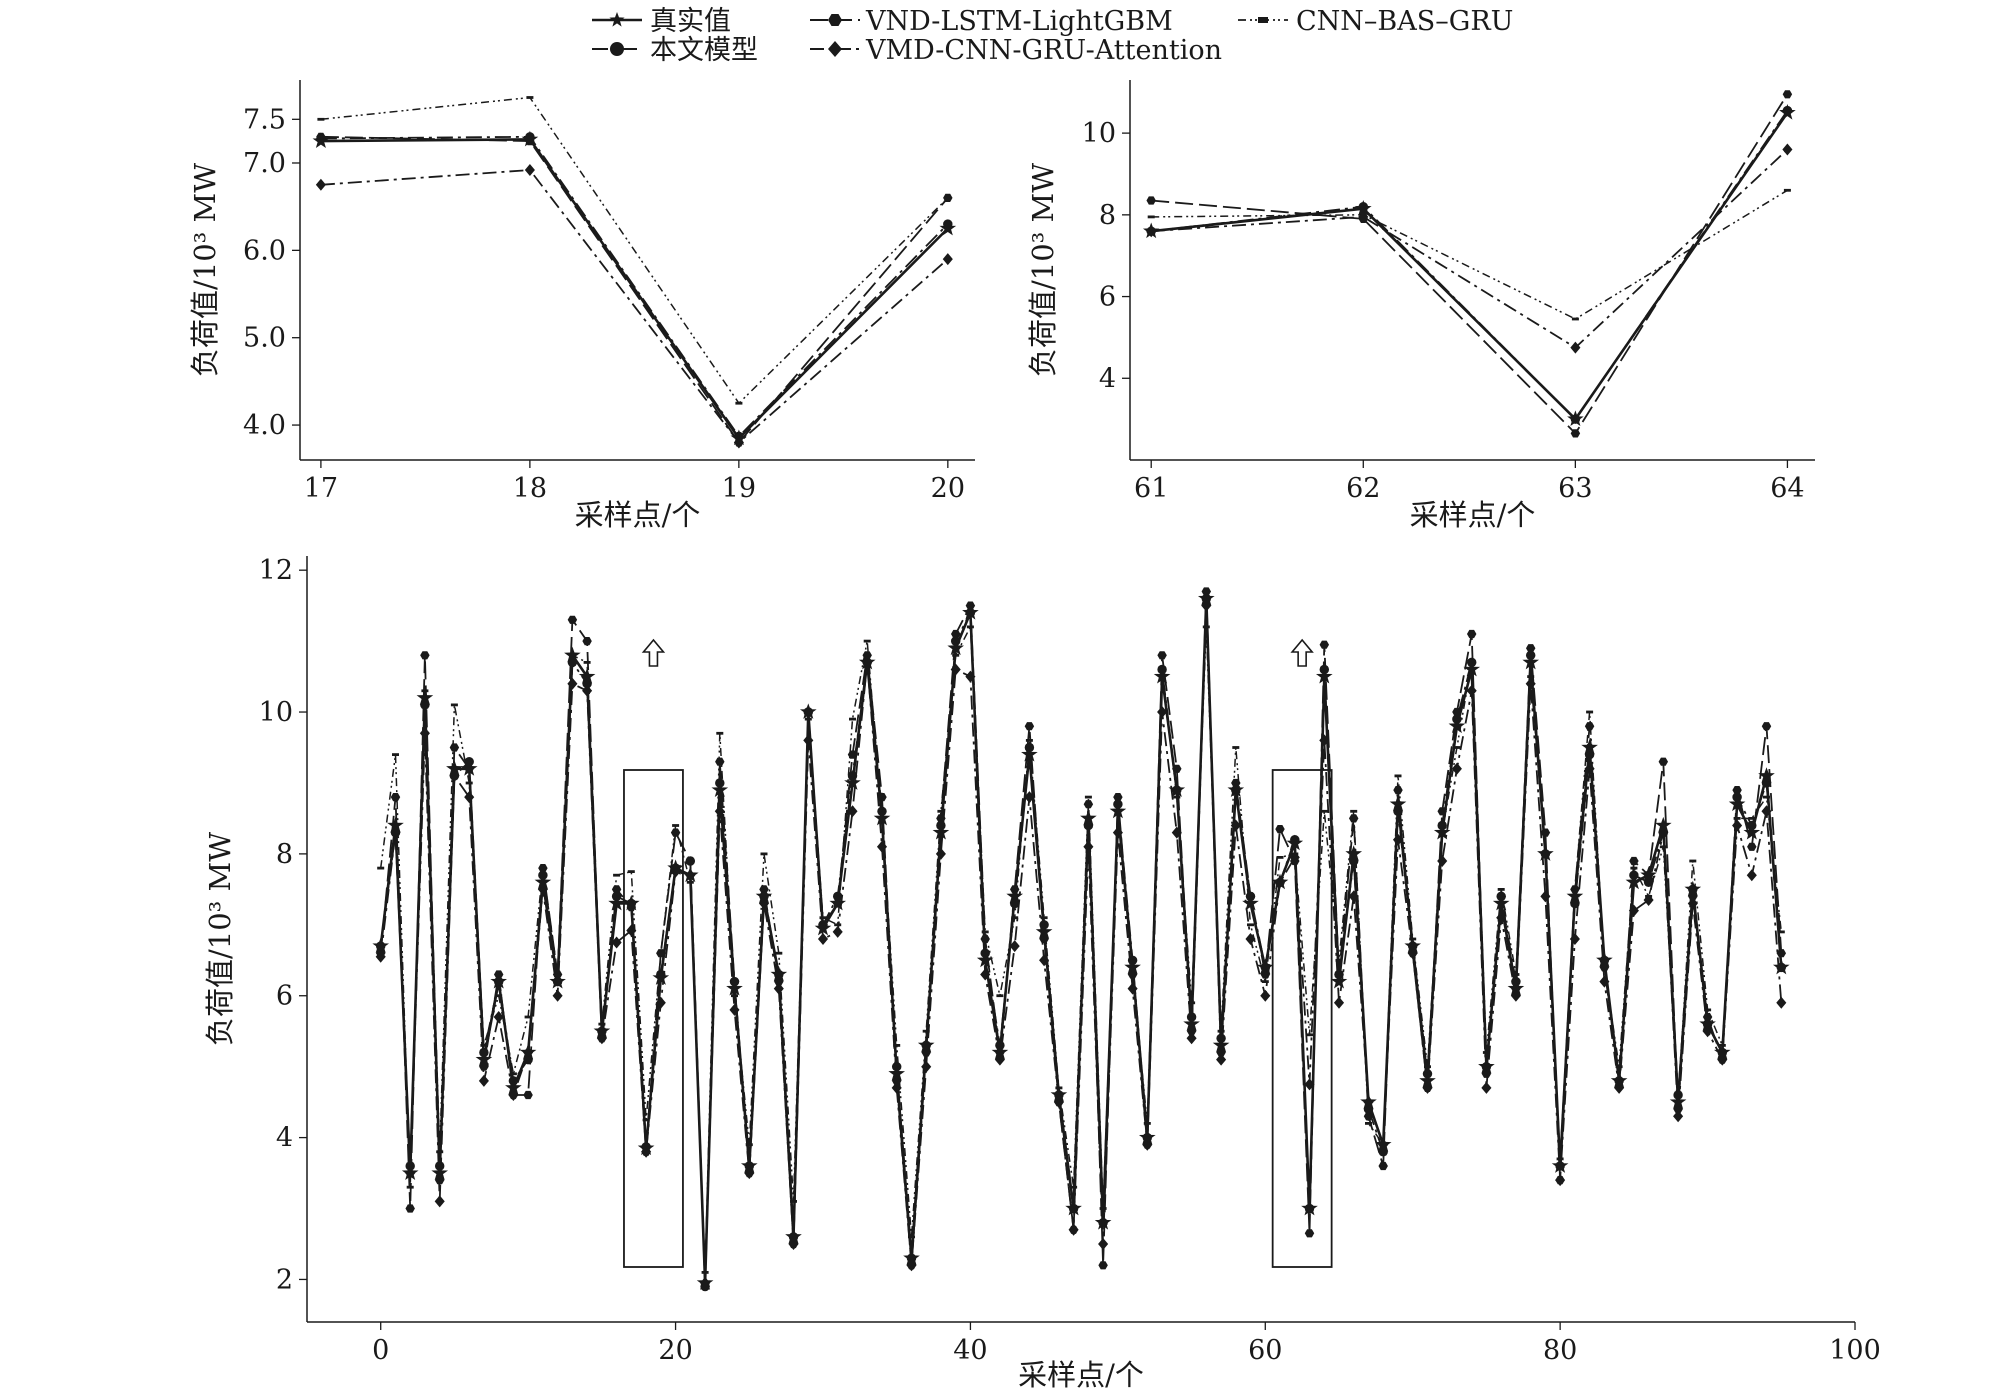  I want to click on x-tick-label: 64, so click(1787, 488).